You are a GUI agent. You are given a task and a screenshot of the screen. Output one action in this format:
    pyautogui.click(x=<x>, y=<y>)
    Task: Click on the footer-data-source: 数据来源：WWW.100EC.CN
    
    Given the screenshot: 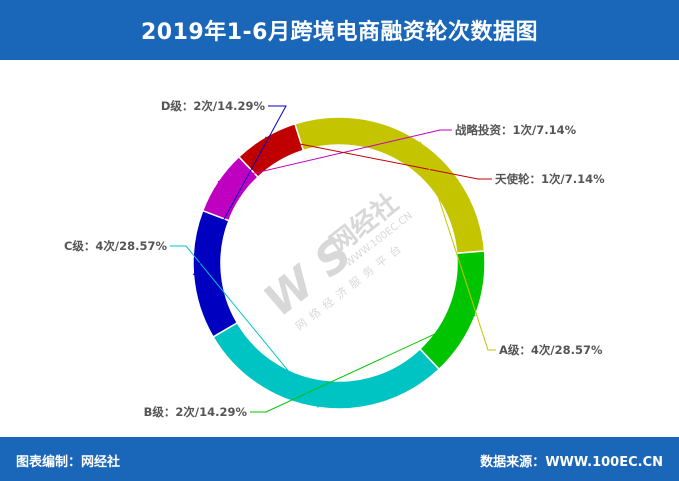 What is the action you would take?
    pyautogui.click(x=571, y=460)
    